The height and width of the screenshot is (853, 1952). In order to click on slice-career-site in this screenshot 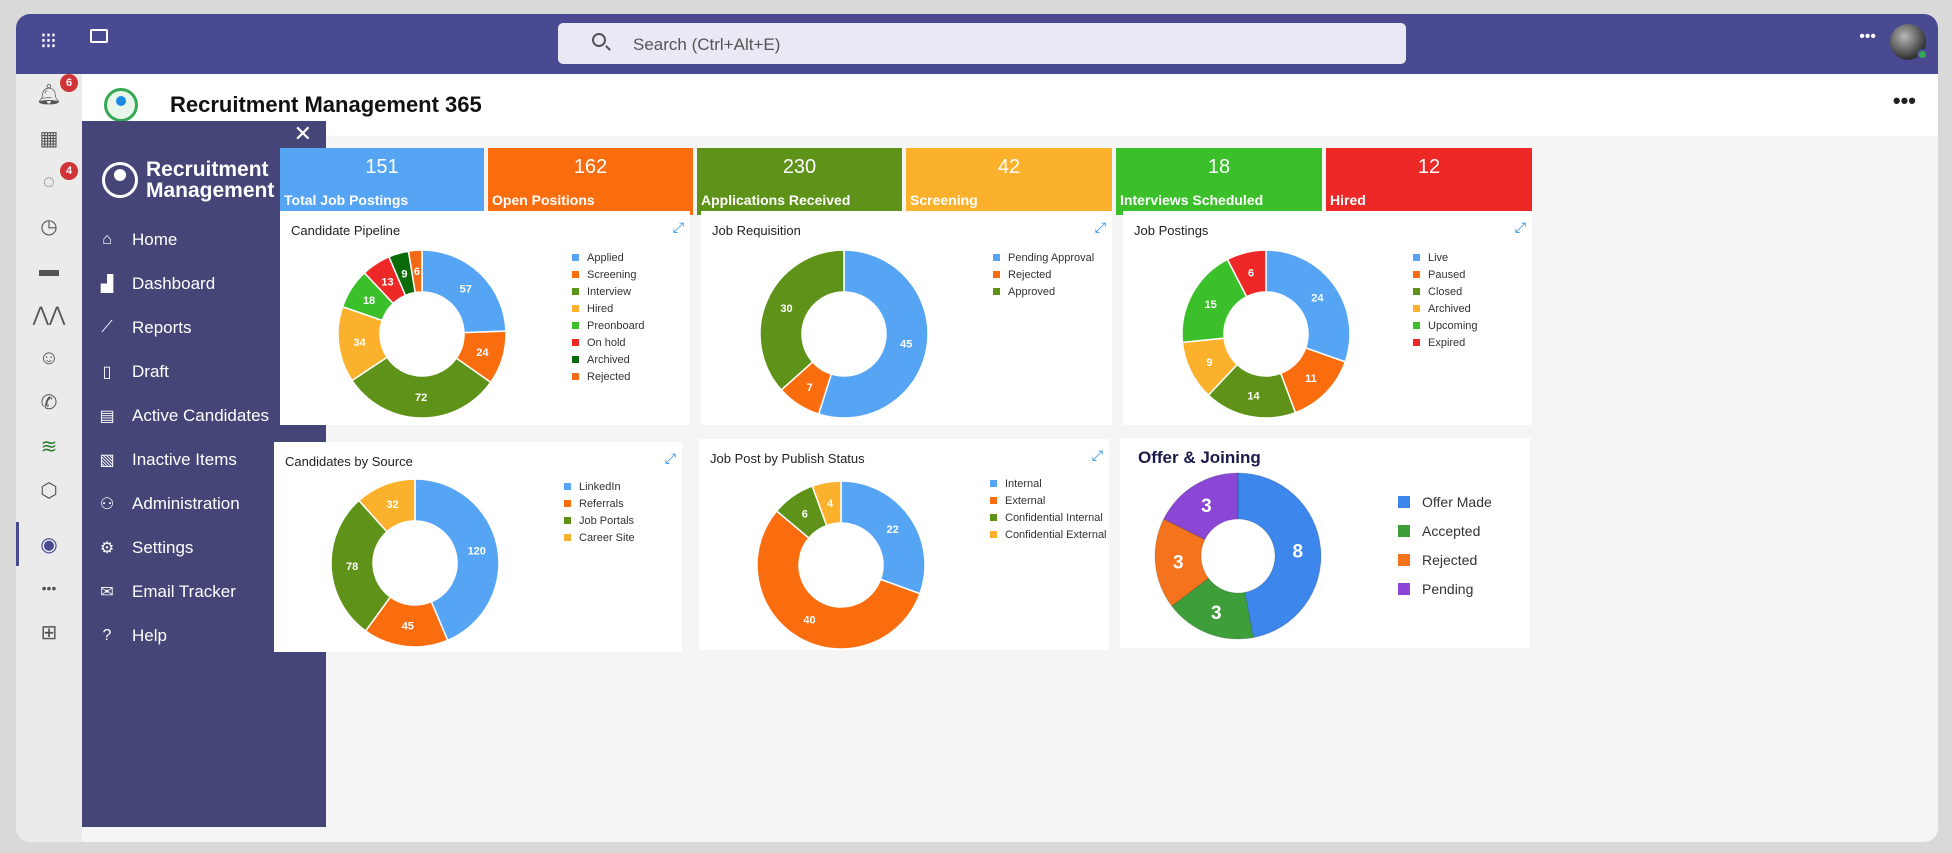, I will do `click(386, 505)`.